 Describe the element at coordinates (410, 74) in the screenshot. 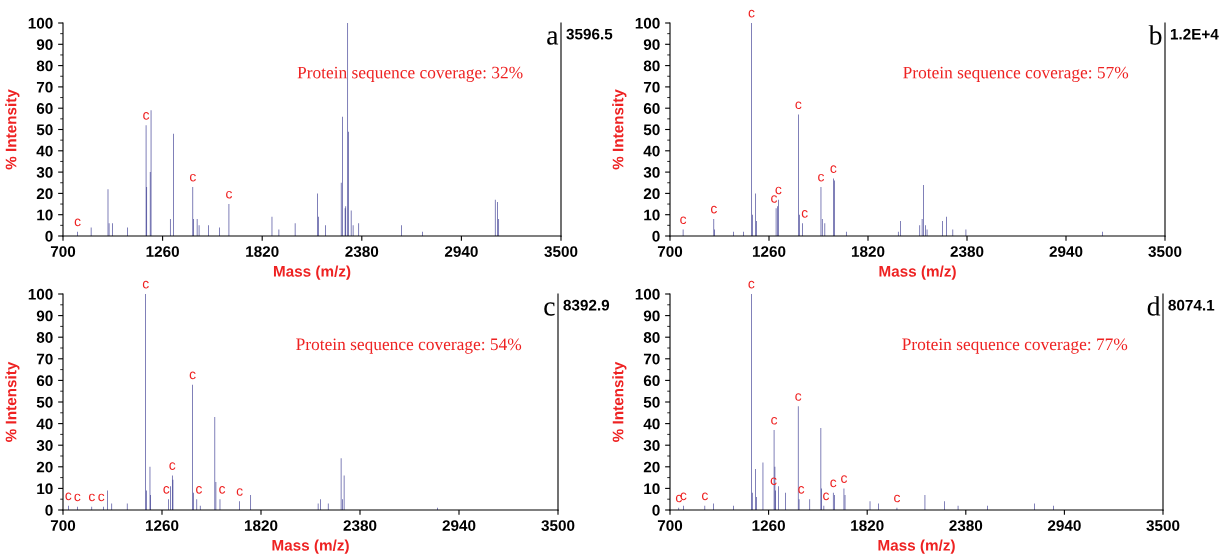

I see `annotation: Protein sequence coverage: 32%` at that location.